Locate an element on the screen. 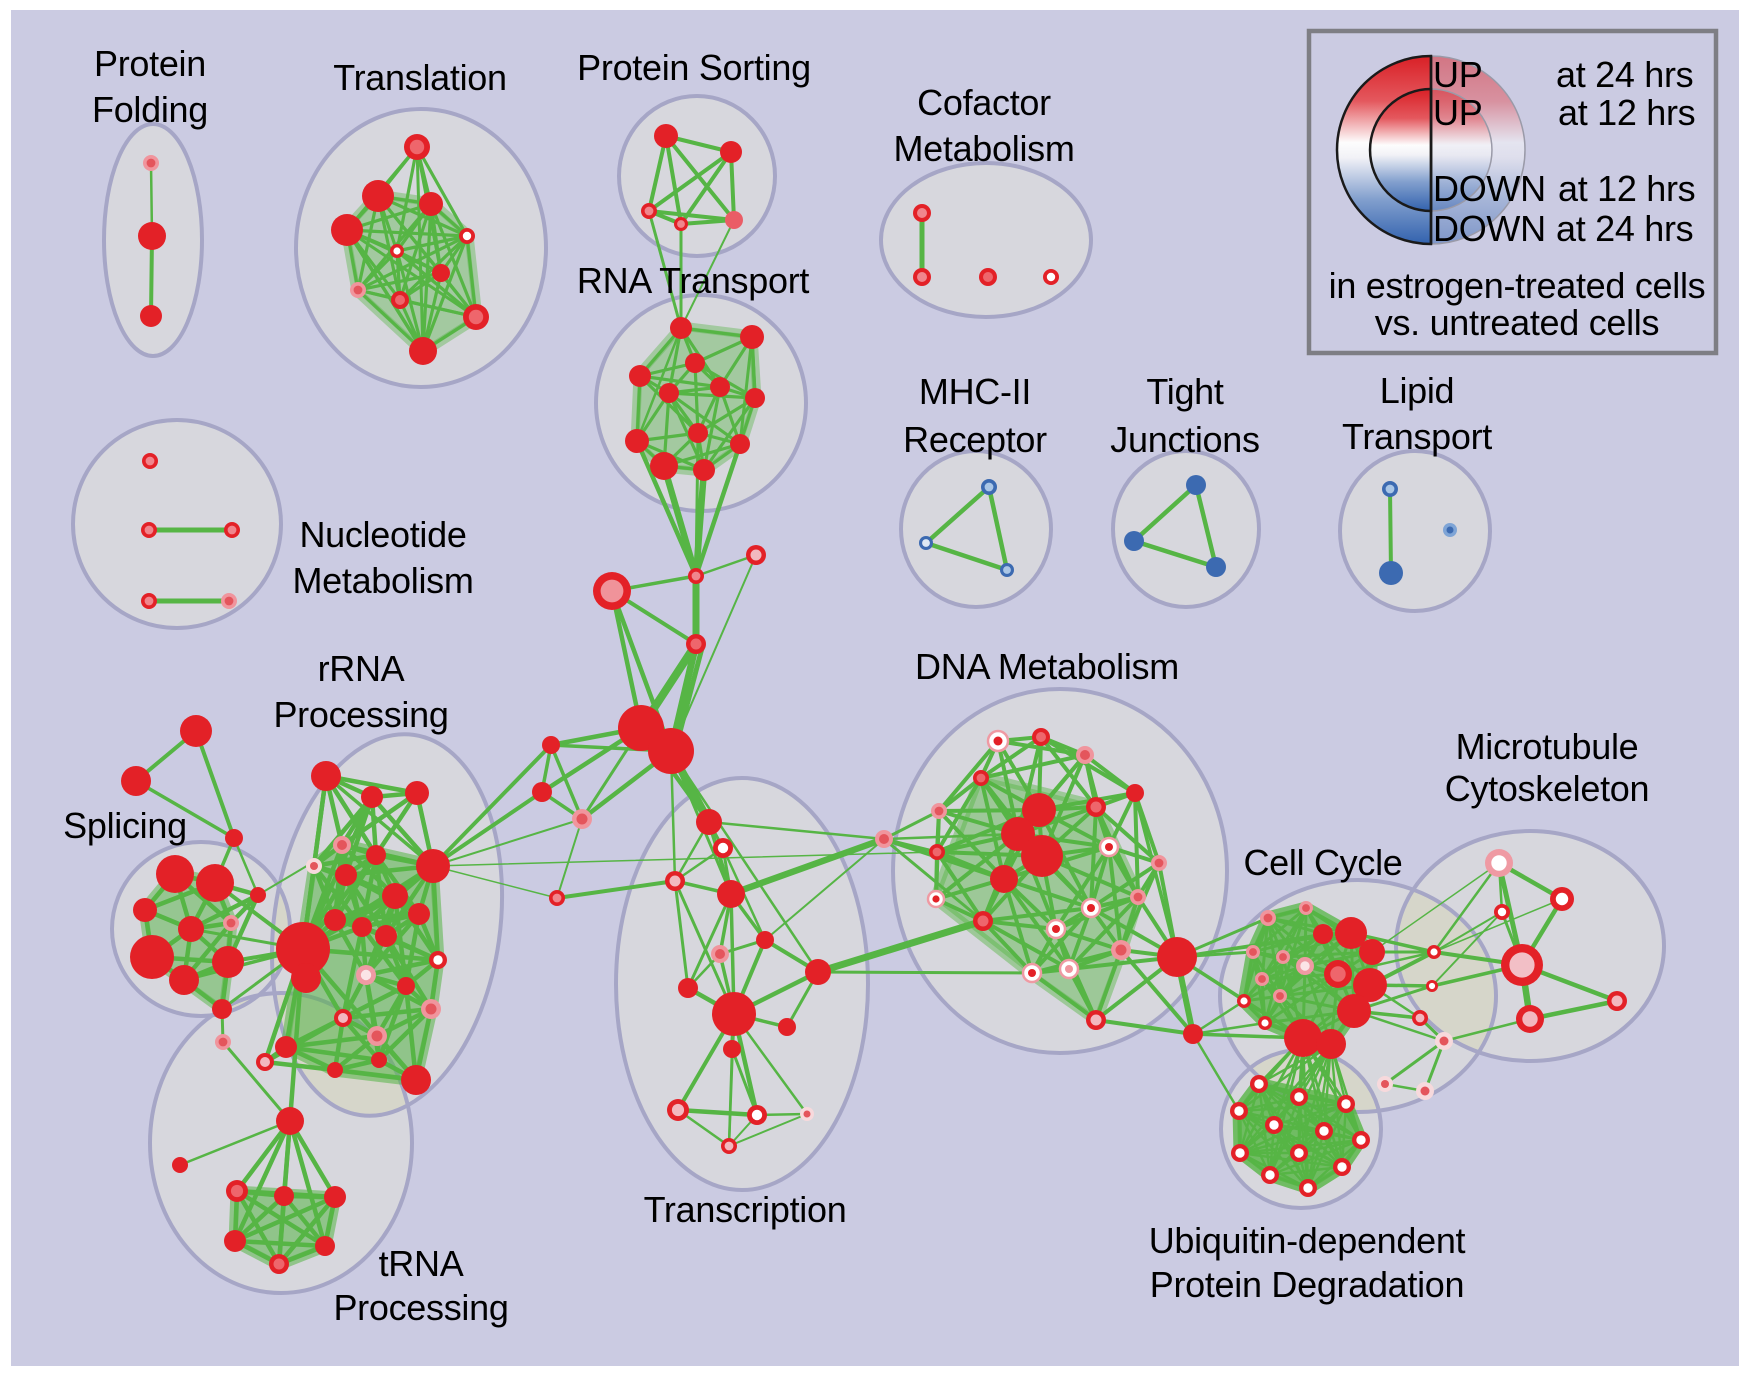  svg-text: RNA Transport is located at coordinates (693, 280).